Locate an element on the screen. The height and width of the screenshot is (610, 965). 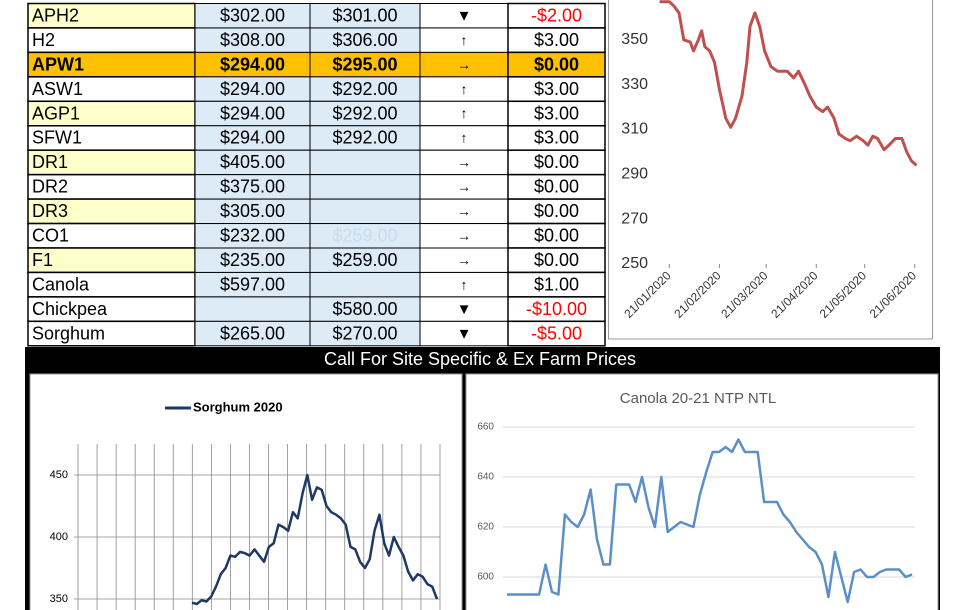
y-tick-label: 310 is located at coordinates (634, 129).